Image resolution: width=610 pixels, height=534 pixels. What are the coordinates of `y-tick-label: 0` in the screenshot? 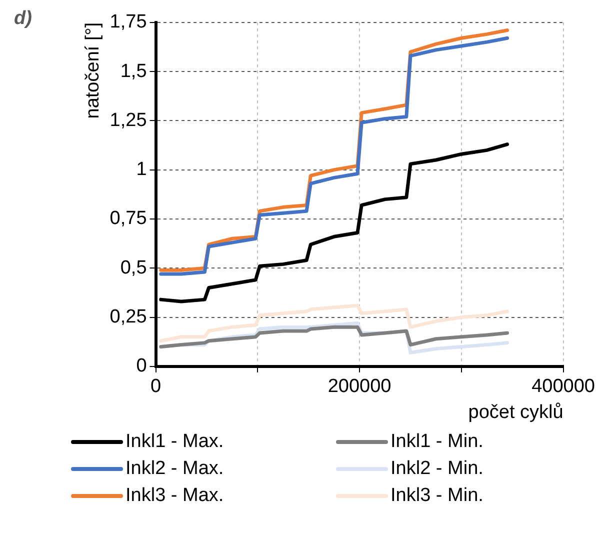 It's located at (141, 366).